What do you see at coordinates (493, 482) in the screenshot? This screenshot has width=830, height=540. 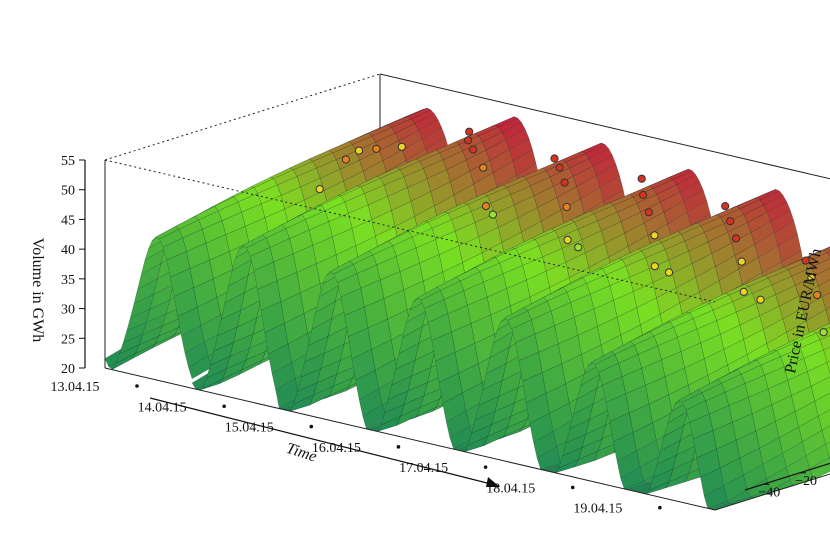 I see `time-axis-arrowhead` at bounding box center [493, 482].